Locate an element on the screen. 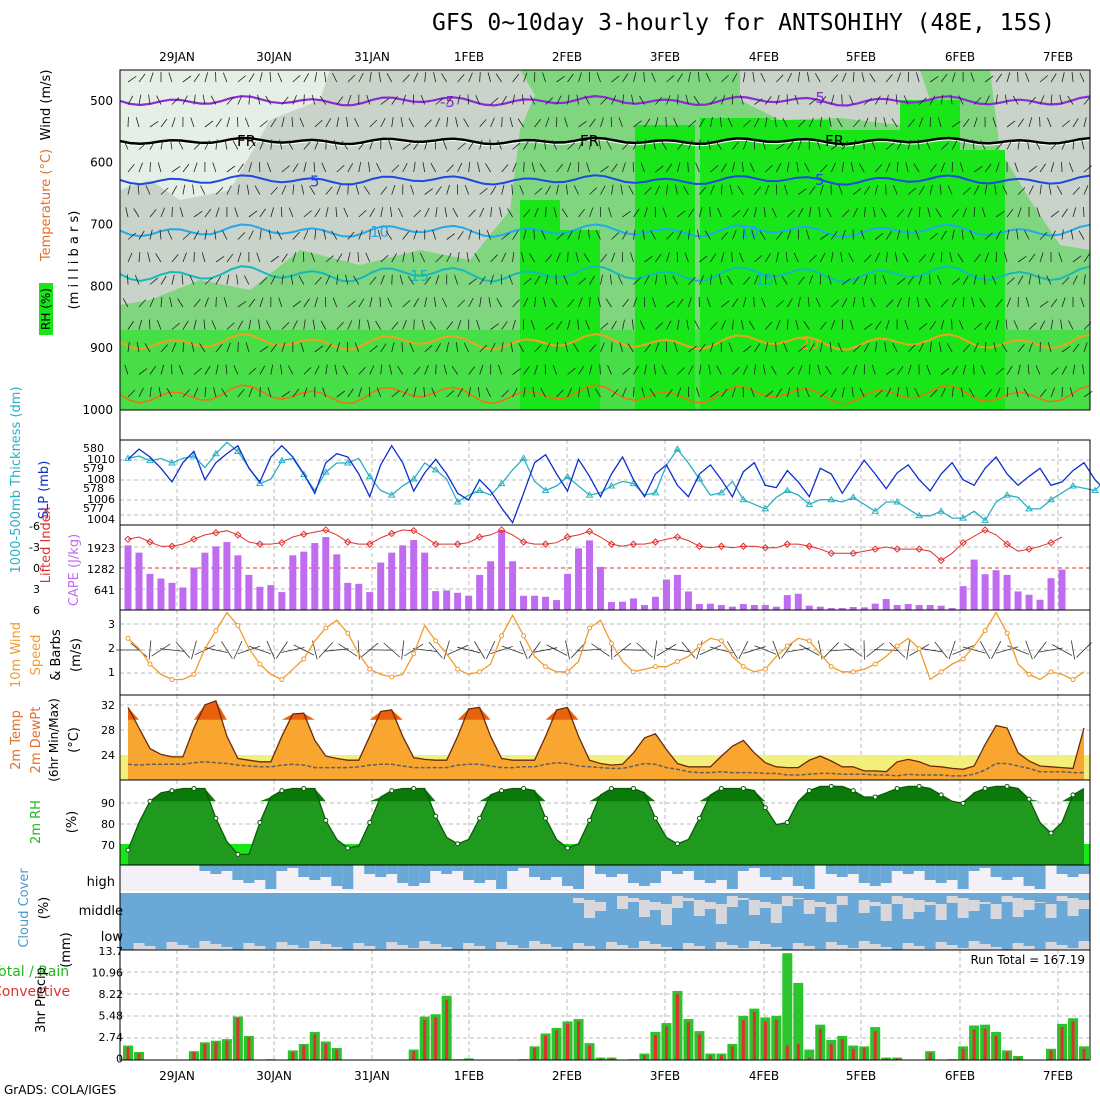 The height and width of the screenshot is (1100, 1100). wind10-panel-frame is located at coordinates (605, 652).